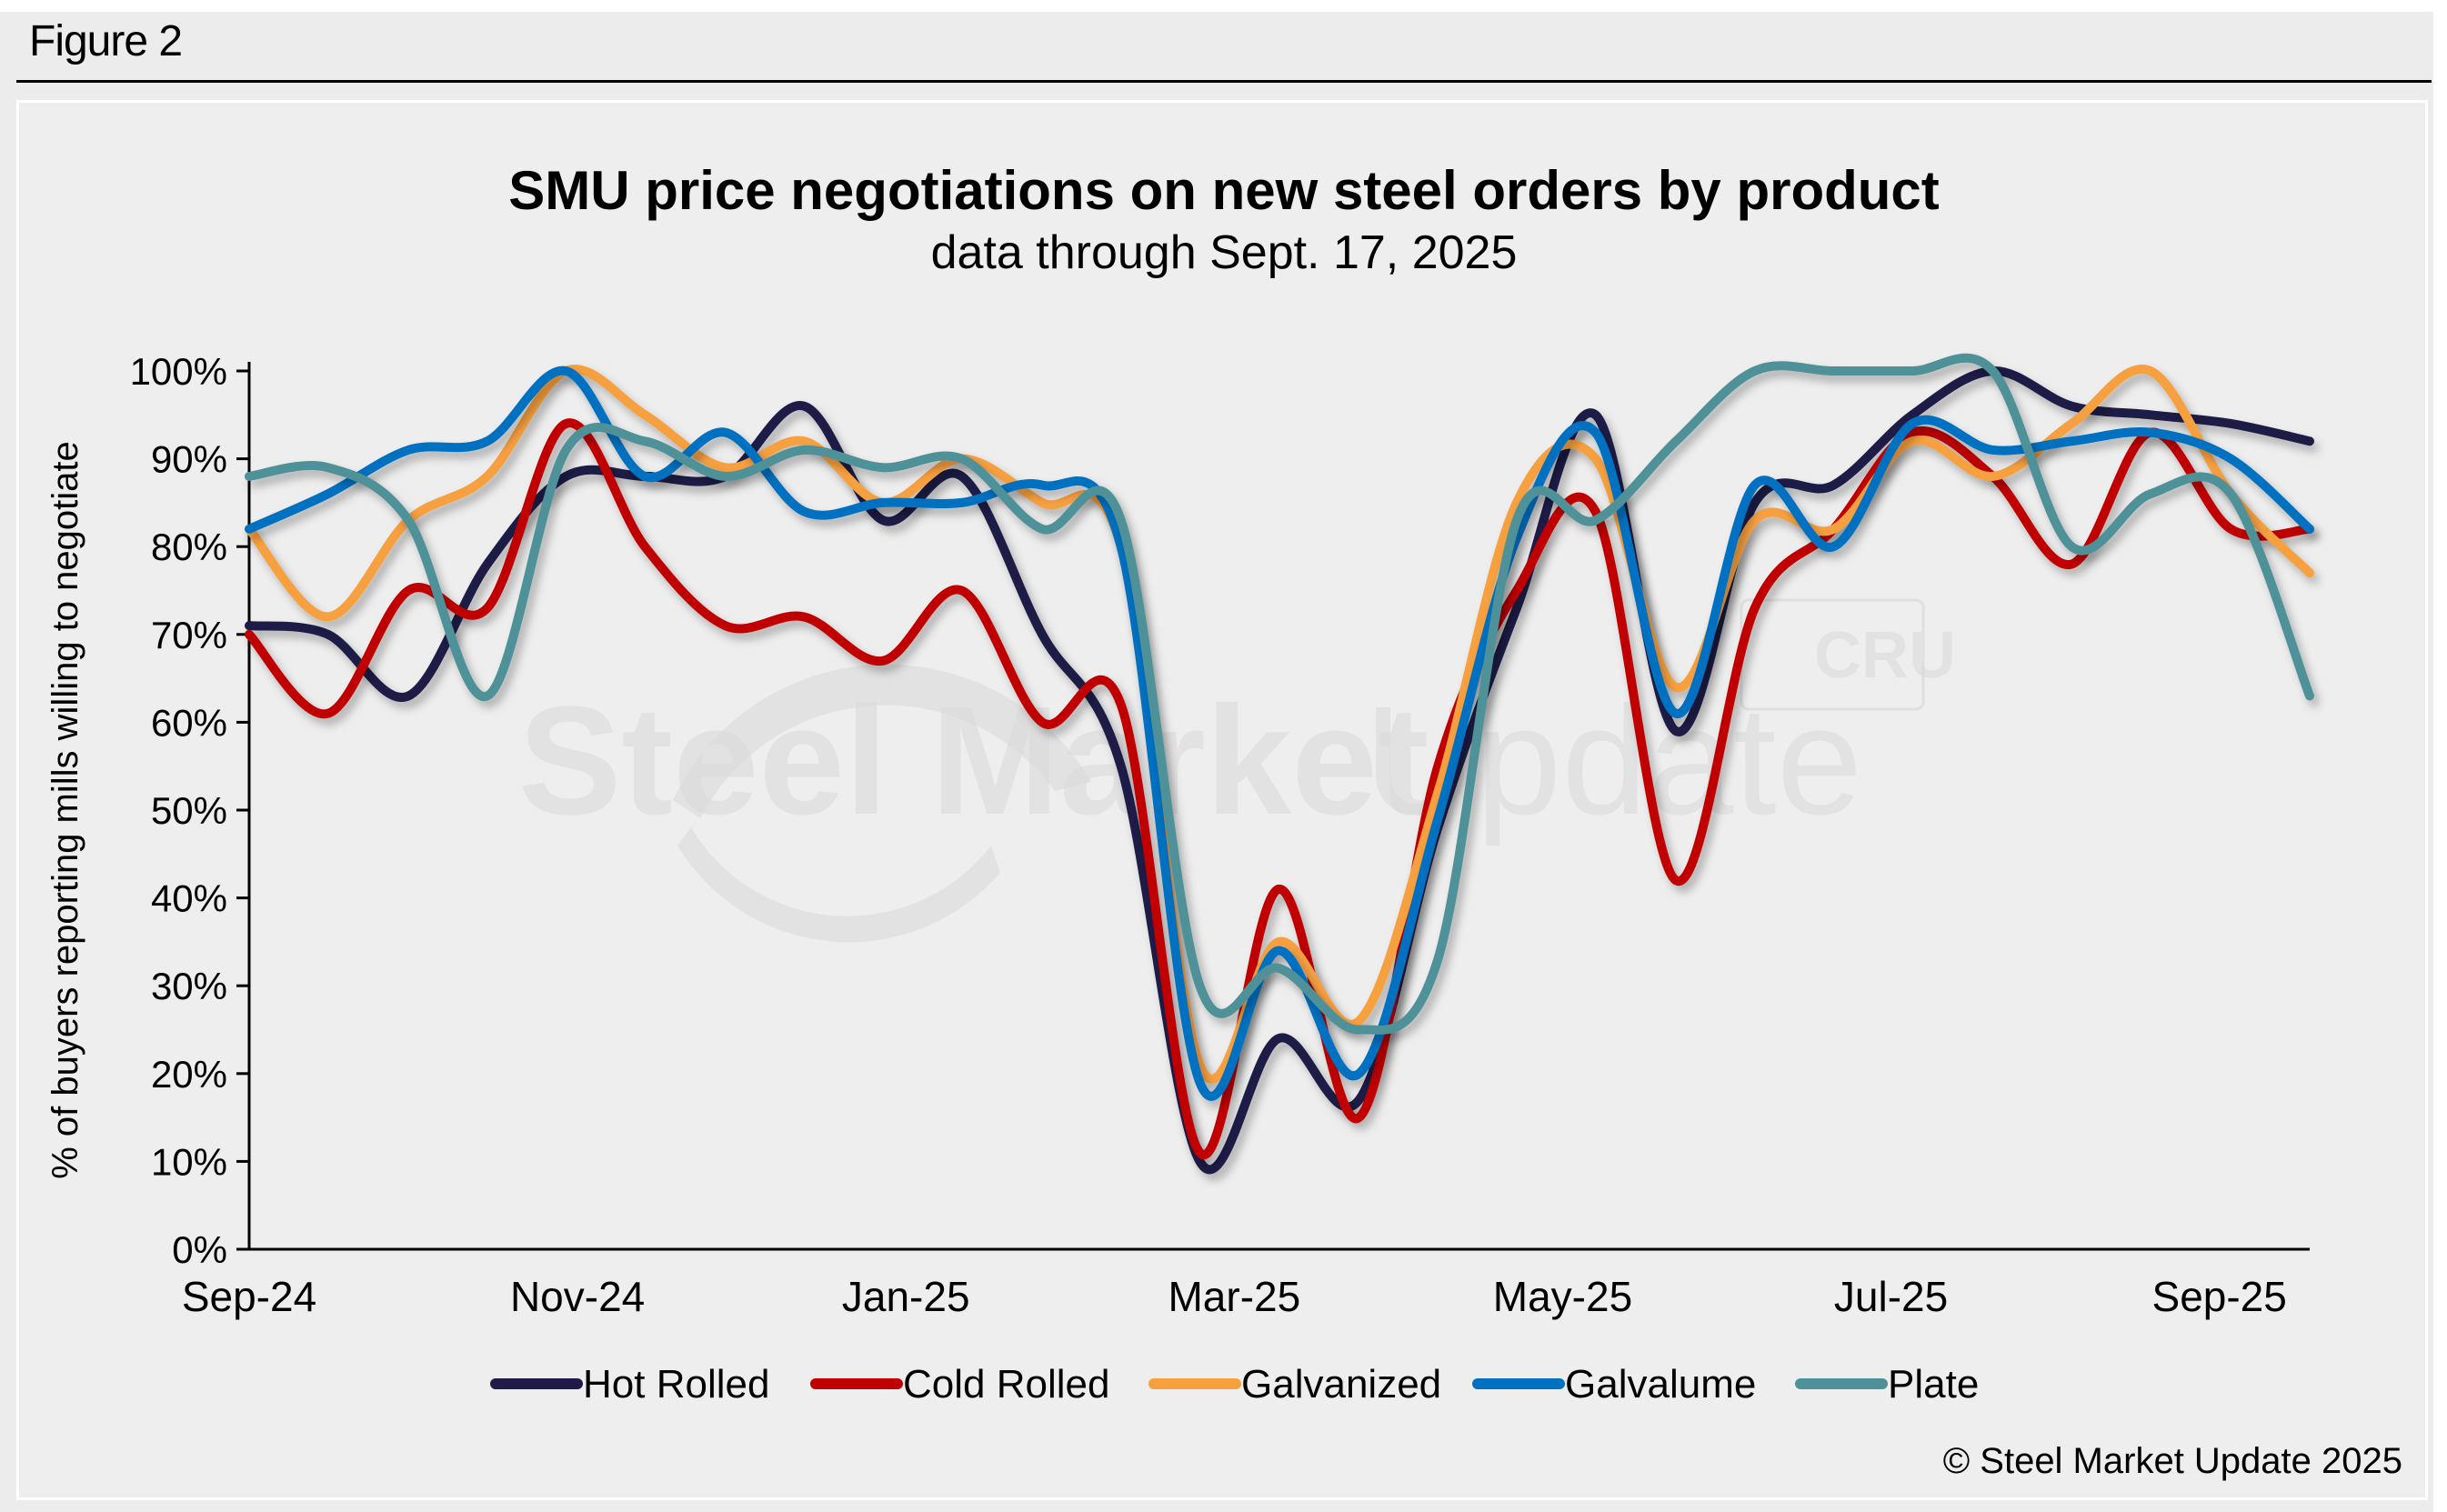 The width and height of the screenshot is (2447, 1512). Describe the element at coordinates (2172, 1461) in the screenshot. I see `copyright-text: © Steel Market Update 2025` at that location.